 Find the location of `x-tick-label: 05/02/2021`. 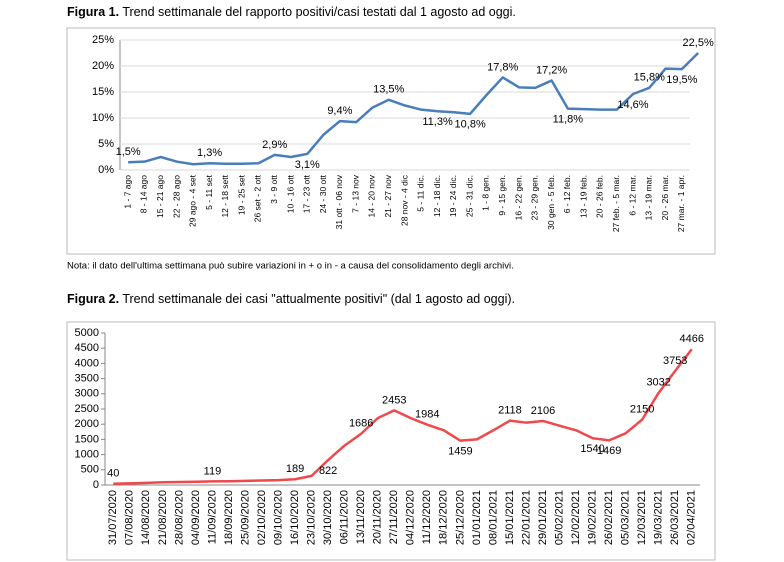

x-tick-label: 05/02/2021 is located at coordinates (559, 517).